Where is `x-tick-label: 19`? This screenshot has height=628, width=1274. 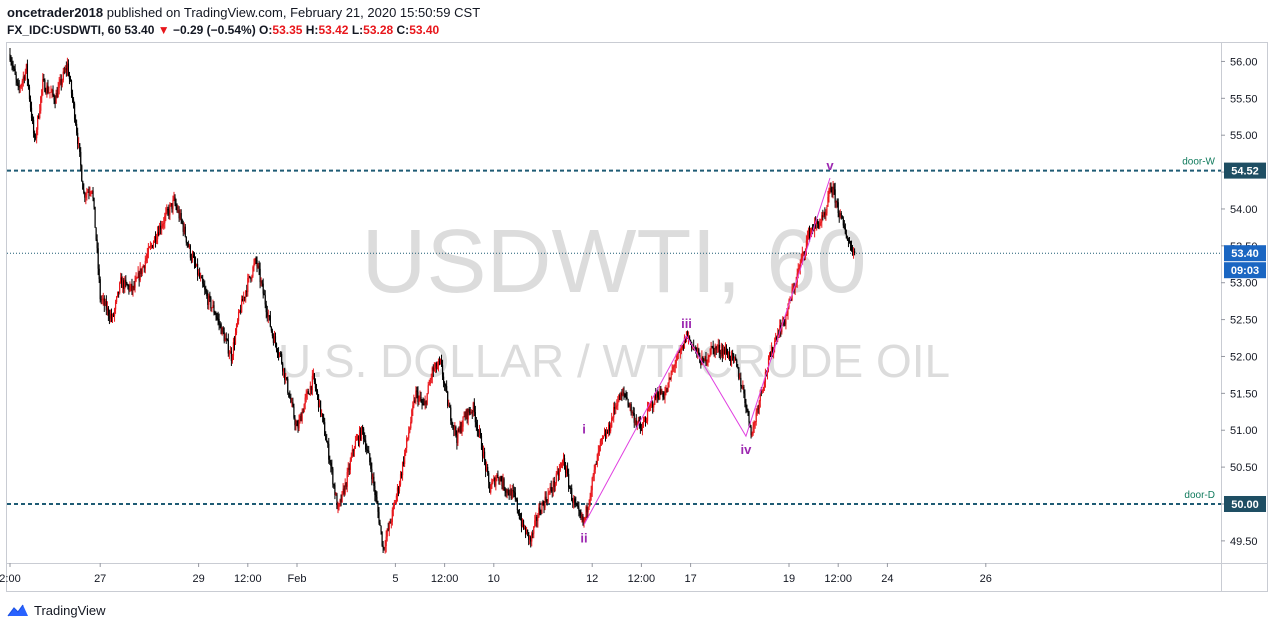
x-tick-label: 19 is located at coordinates (789, 579).